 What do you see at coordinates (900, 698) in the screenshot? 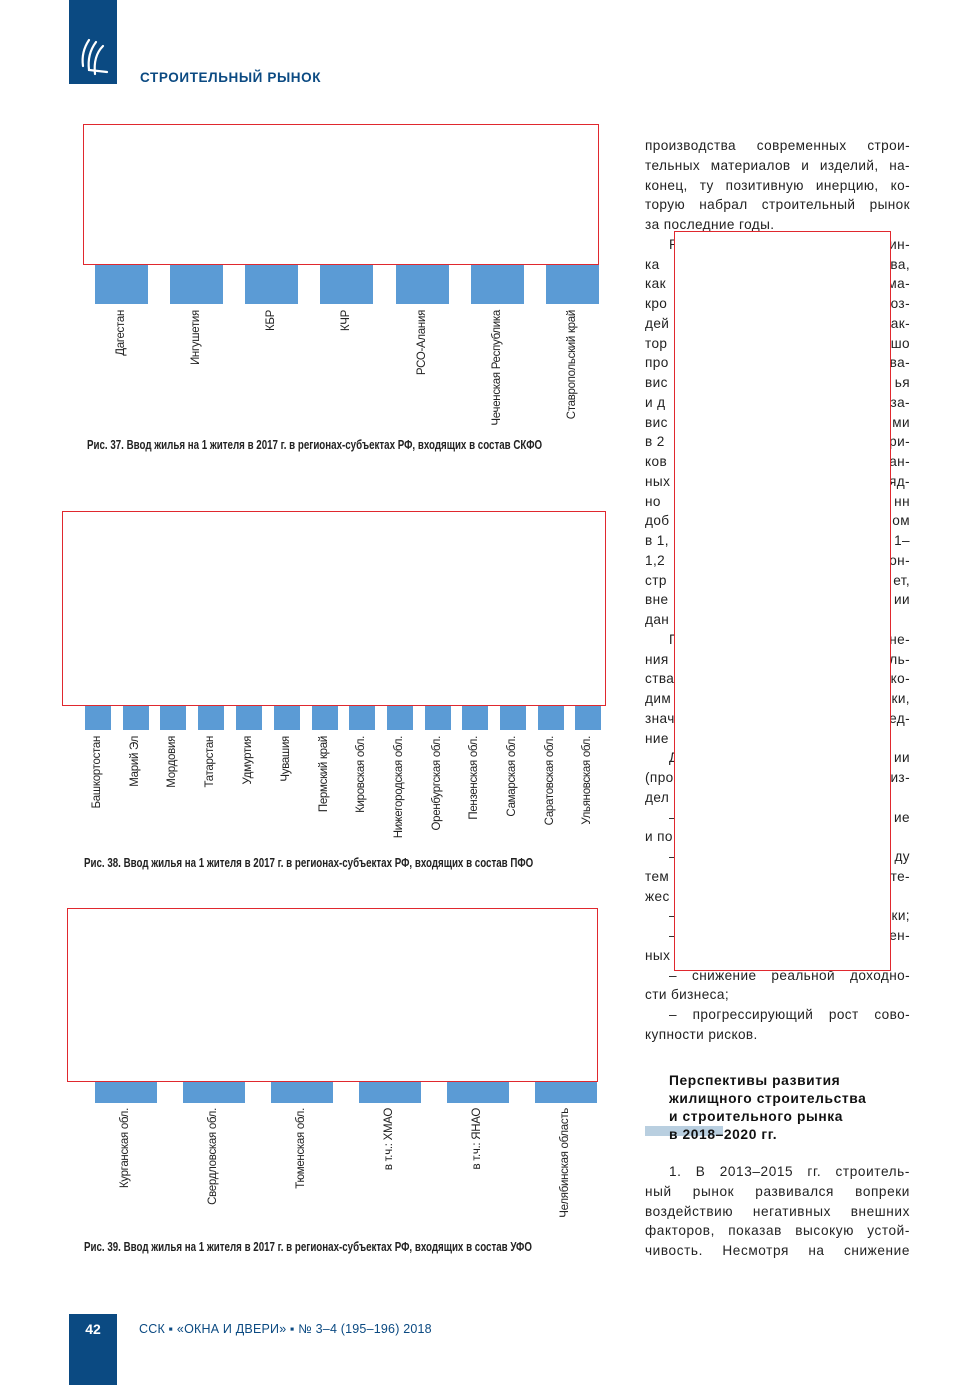
I see `text-fragment: ки,` at bounding box center [900, 698].